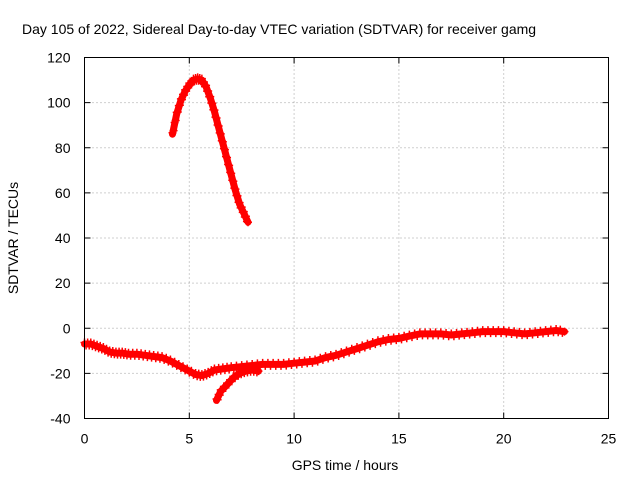 The height and width of the screenshot is (480, 640). I want to click on y-tick-label: 40, so click(63, 238).